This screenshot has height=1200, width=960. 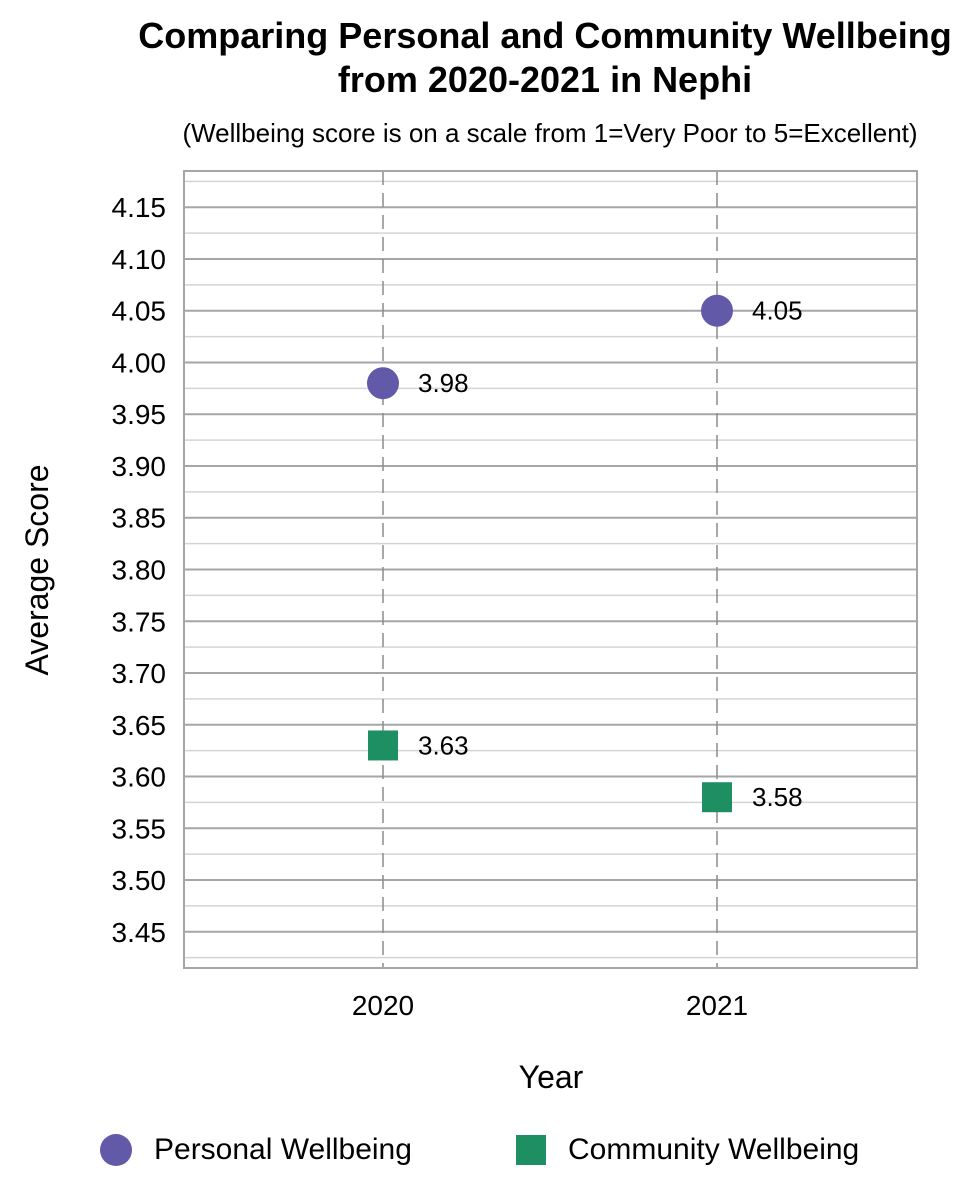 I want to click on y-tick-label: 3.65, so click(x=139, y=725).